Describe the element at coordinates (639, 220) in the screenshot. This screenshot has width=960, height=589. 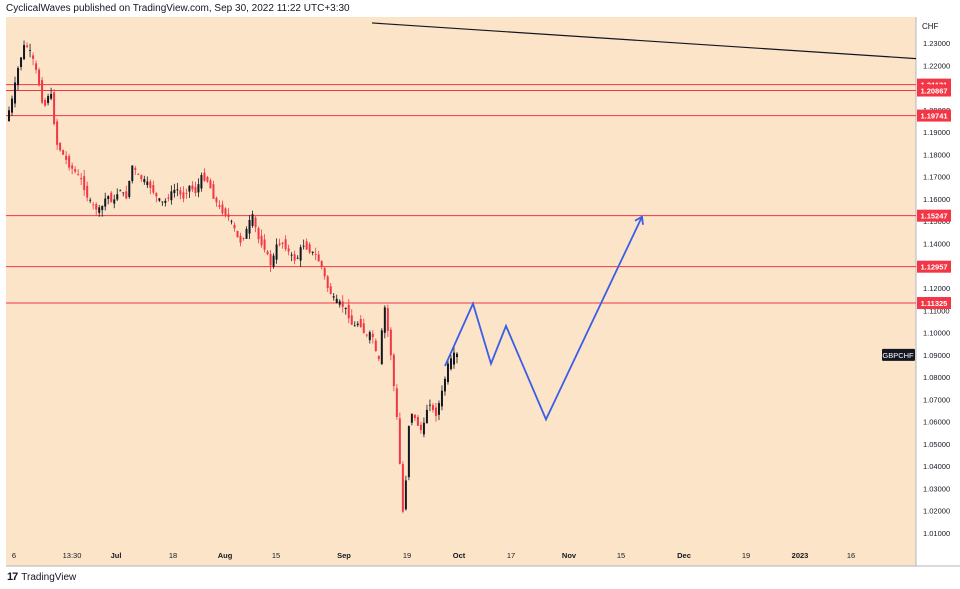
I see `projection-arrowhead` at that location.